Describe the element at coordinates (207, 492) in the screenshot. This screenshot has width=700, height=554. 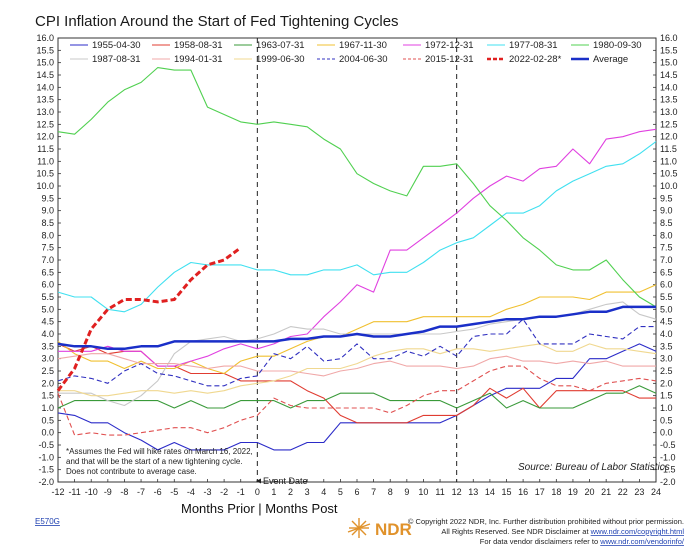
I see `x-tick-label: -3` at that location.